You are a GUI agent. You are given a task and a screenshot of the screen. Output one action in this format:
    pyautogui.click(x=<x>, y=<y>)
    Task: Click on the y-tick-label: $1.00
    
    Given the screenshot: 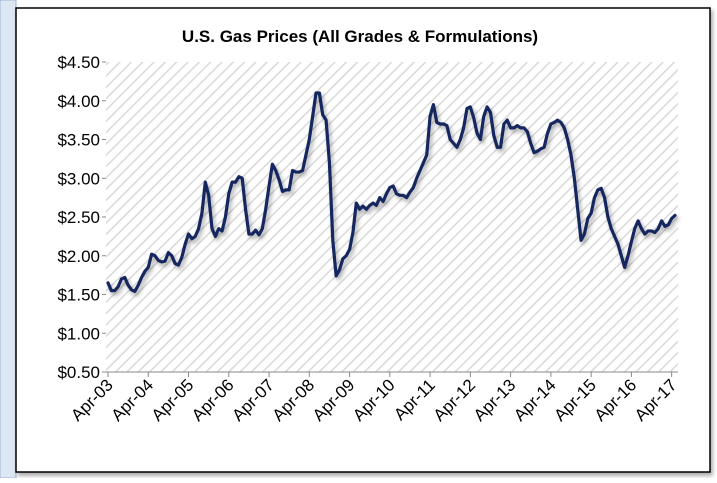 What is the action you would take?
    pyautogui.click(x=78, y=333)
    